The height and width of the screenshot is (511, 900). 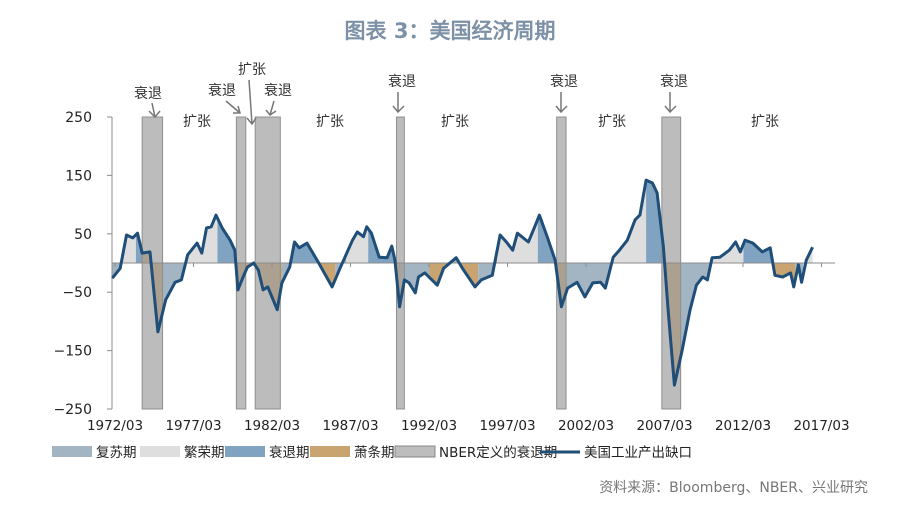 I want to click on x-tick-label: 1997/03, so click(x=507, y=426).